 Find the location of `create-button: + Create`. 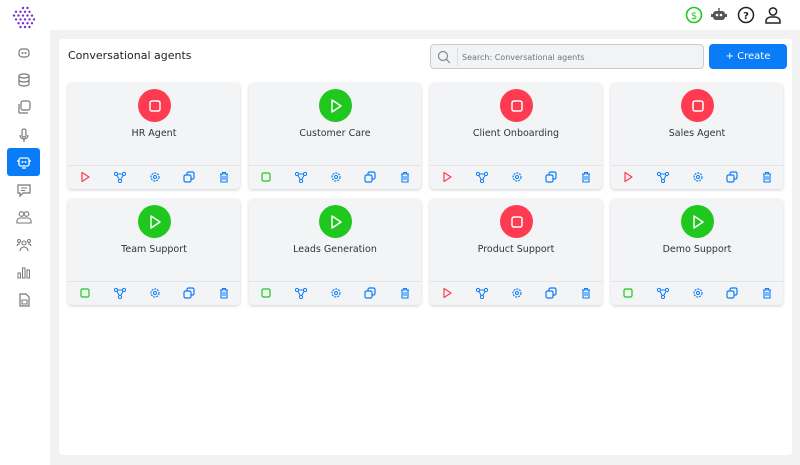

create-button: + Create is located at coordinates (748, 56).